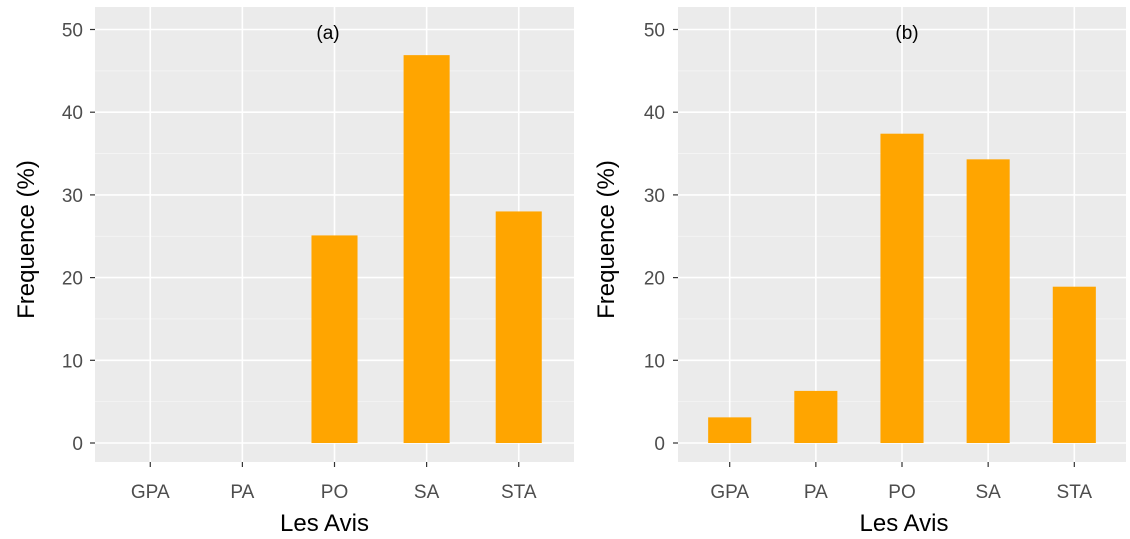 This screenshot has width=1130, height=539. Describe the element at coordinates (904, 523) in the screenshot. I see `x-axis-title-b: Les Avis` at that location.